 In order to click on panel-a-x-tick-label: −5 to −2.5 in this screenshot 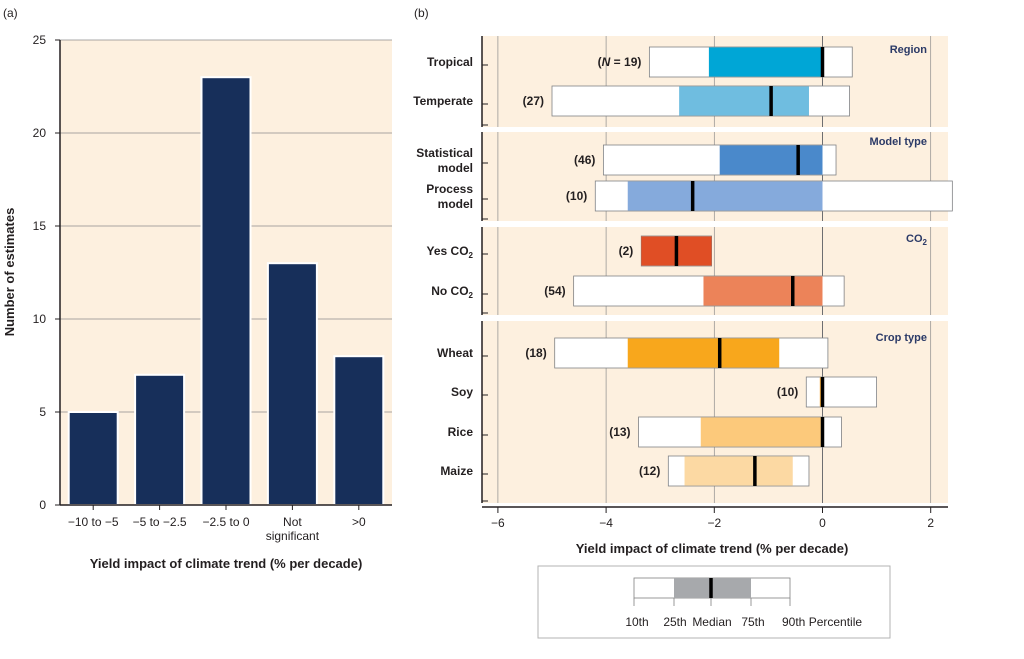, I will do `click(160, 522)`.